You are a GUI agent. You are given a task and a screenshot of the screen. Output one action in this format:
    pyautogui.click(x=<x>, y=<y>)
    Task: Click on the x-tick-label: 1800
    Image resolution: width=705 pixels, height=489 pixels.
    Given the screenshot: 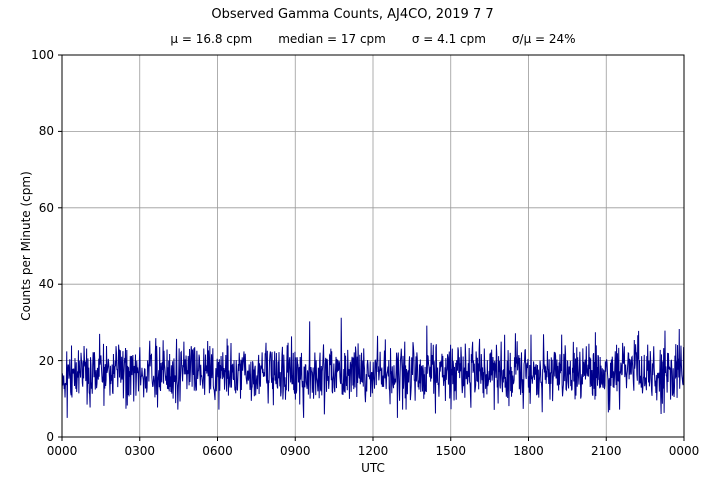 What is the action you would take?
    pyautogui.click(x=528, y=451)
    